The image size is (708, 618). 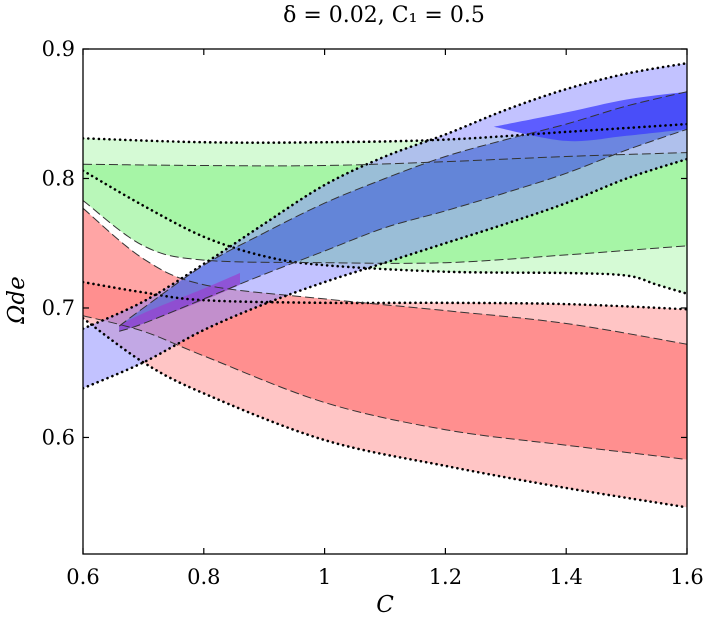 I want to click on y-tick-label: 0.6, so click(x=58, y=437).